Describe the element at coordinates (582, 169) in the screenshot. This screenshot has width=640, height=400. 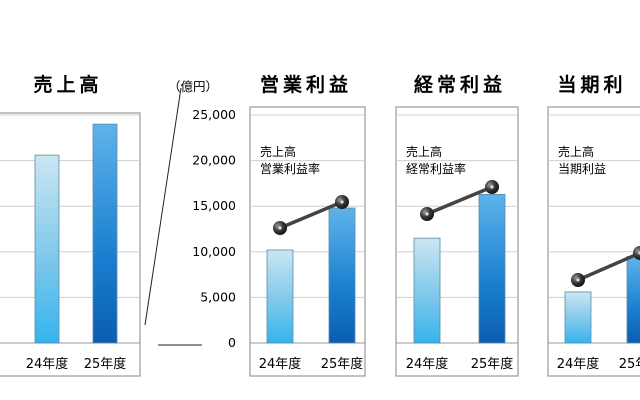
I see `annotation-label: 当期利益` at that location.